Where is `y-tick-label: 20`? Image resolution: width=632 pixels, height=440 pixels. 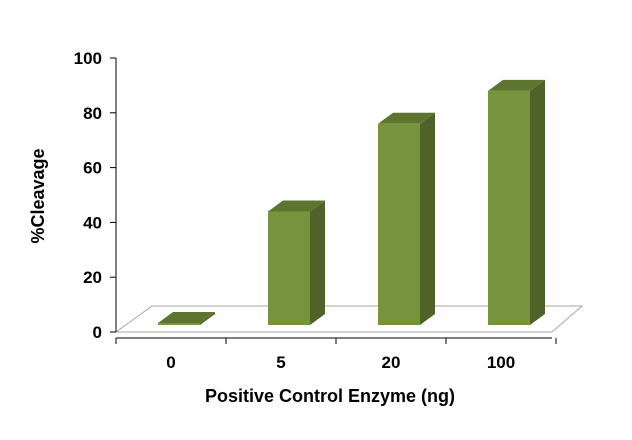
y-tick-label: 20 is located at coordinates (92, 277).